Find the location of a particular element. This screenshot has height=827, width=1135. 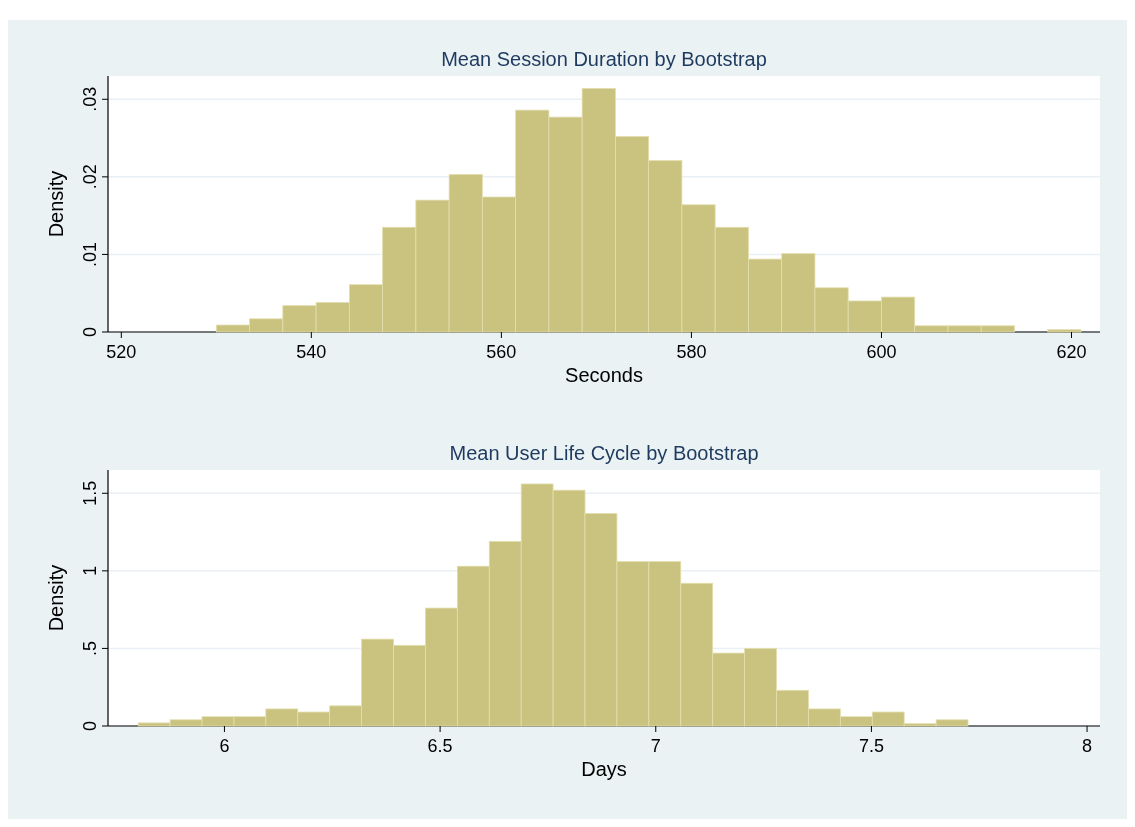

y-tick-label: 1.5 is located at coordinates (90, 493).